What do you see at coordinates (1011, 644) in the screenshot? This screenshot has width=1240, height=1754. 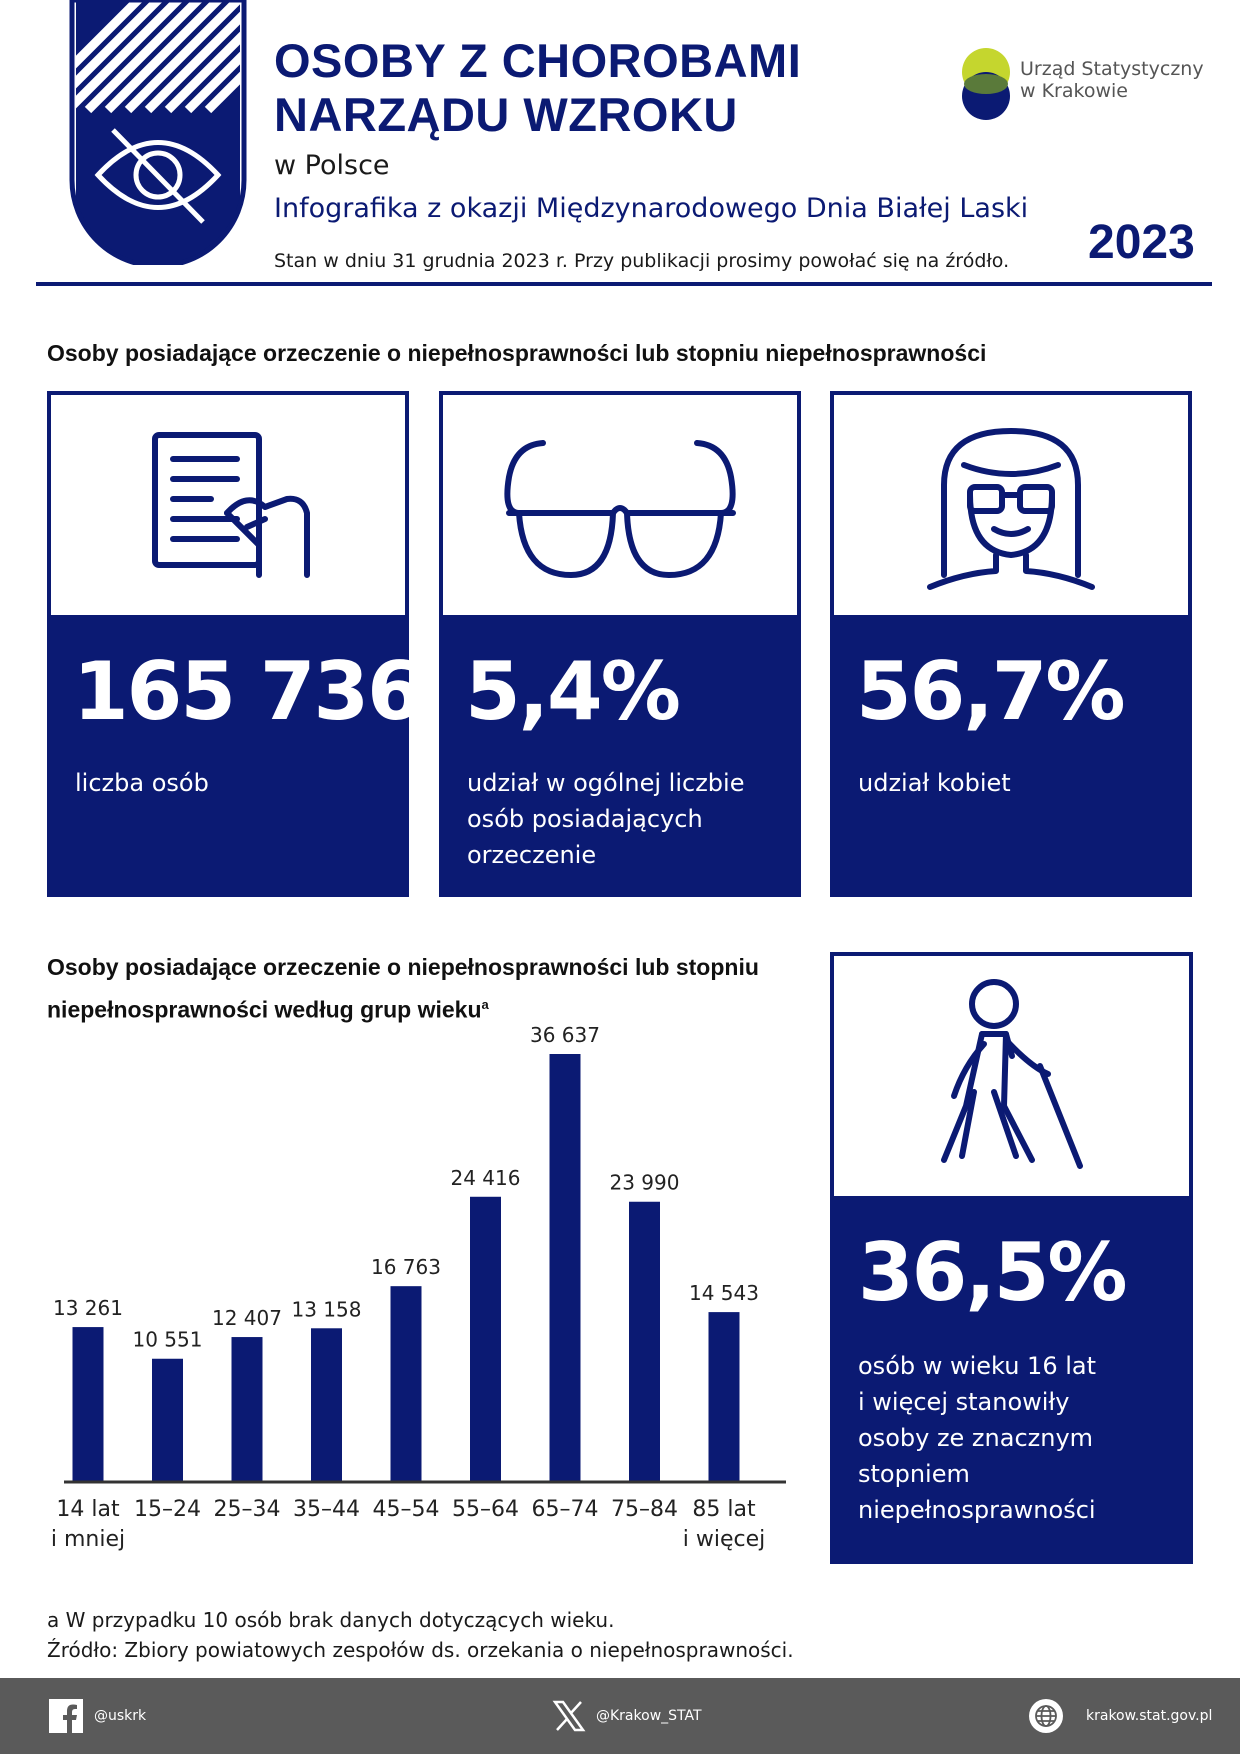 I see `card-share-of-women: 56,7% udział kobiet` at bounding box center [1011, 644].